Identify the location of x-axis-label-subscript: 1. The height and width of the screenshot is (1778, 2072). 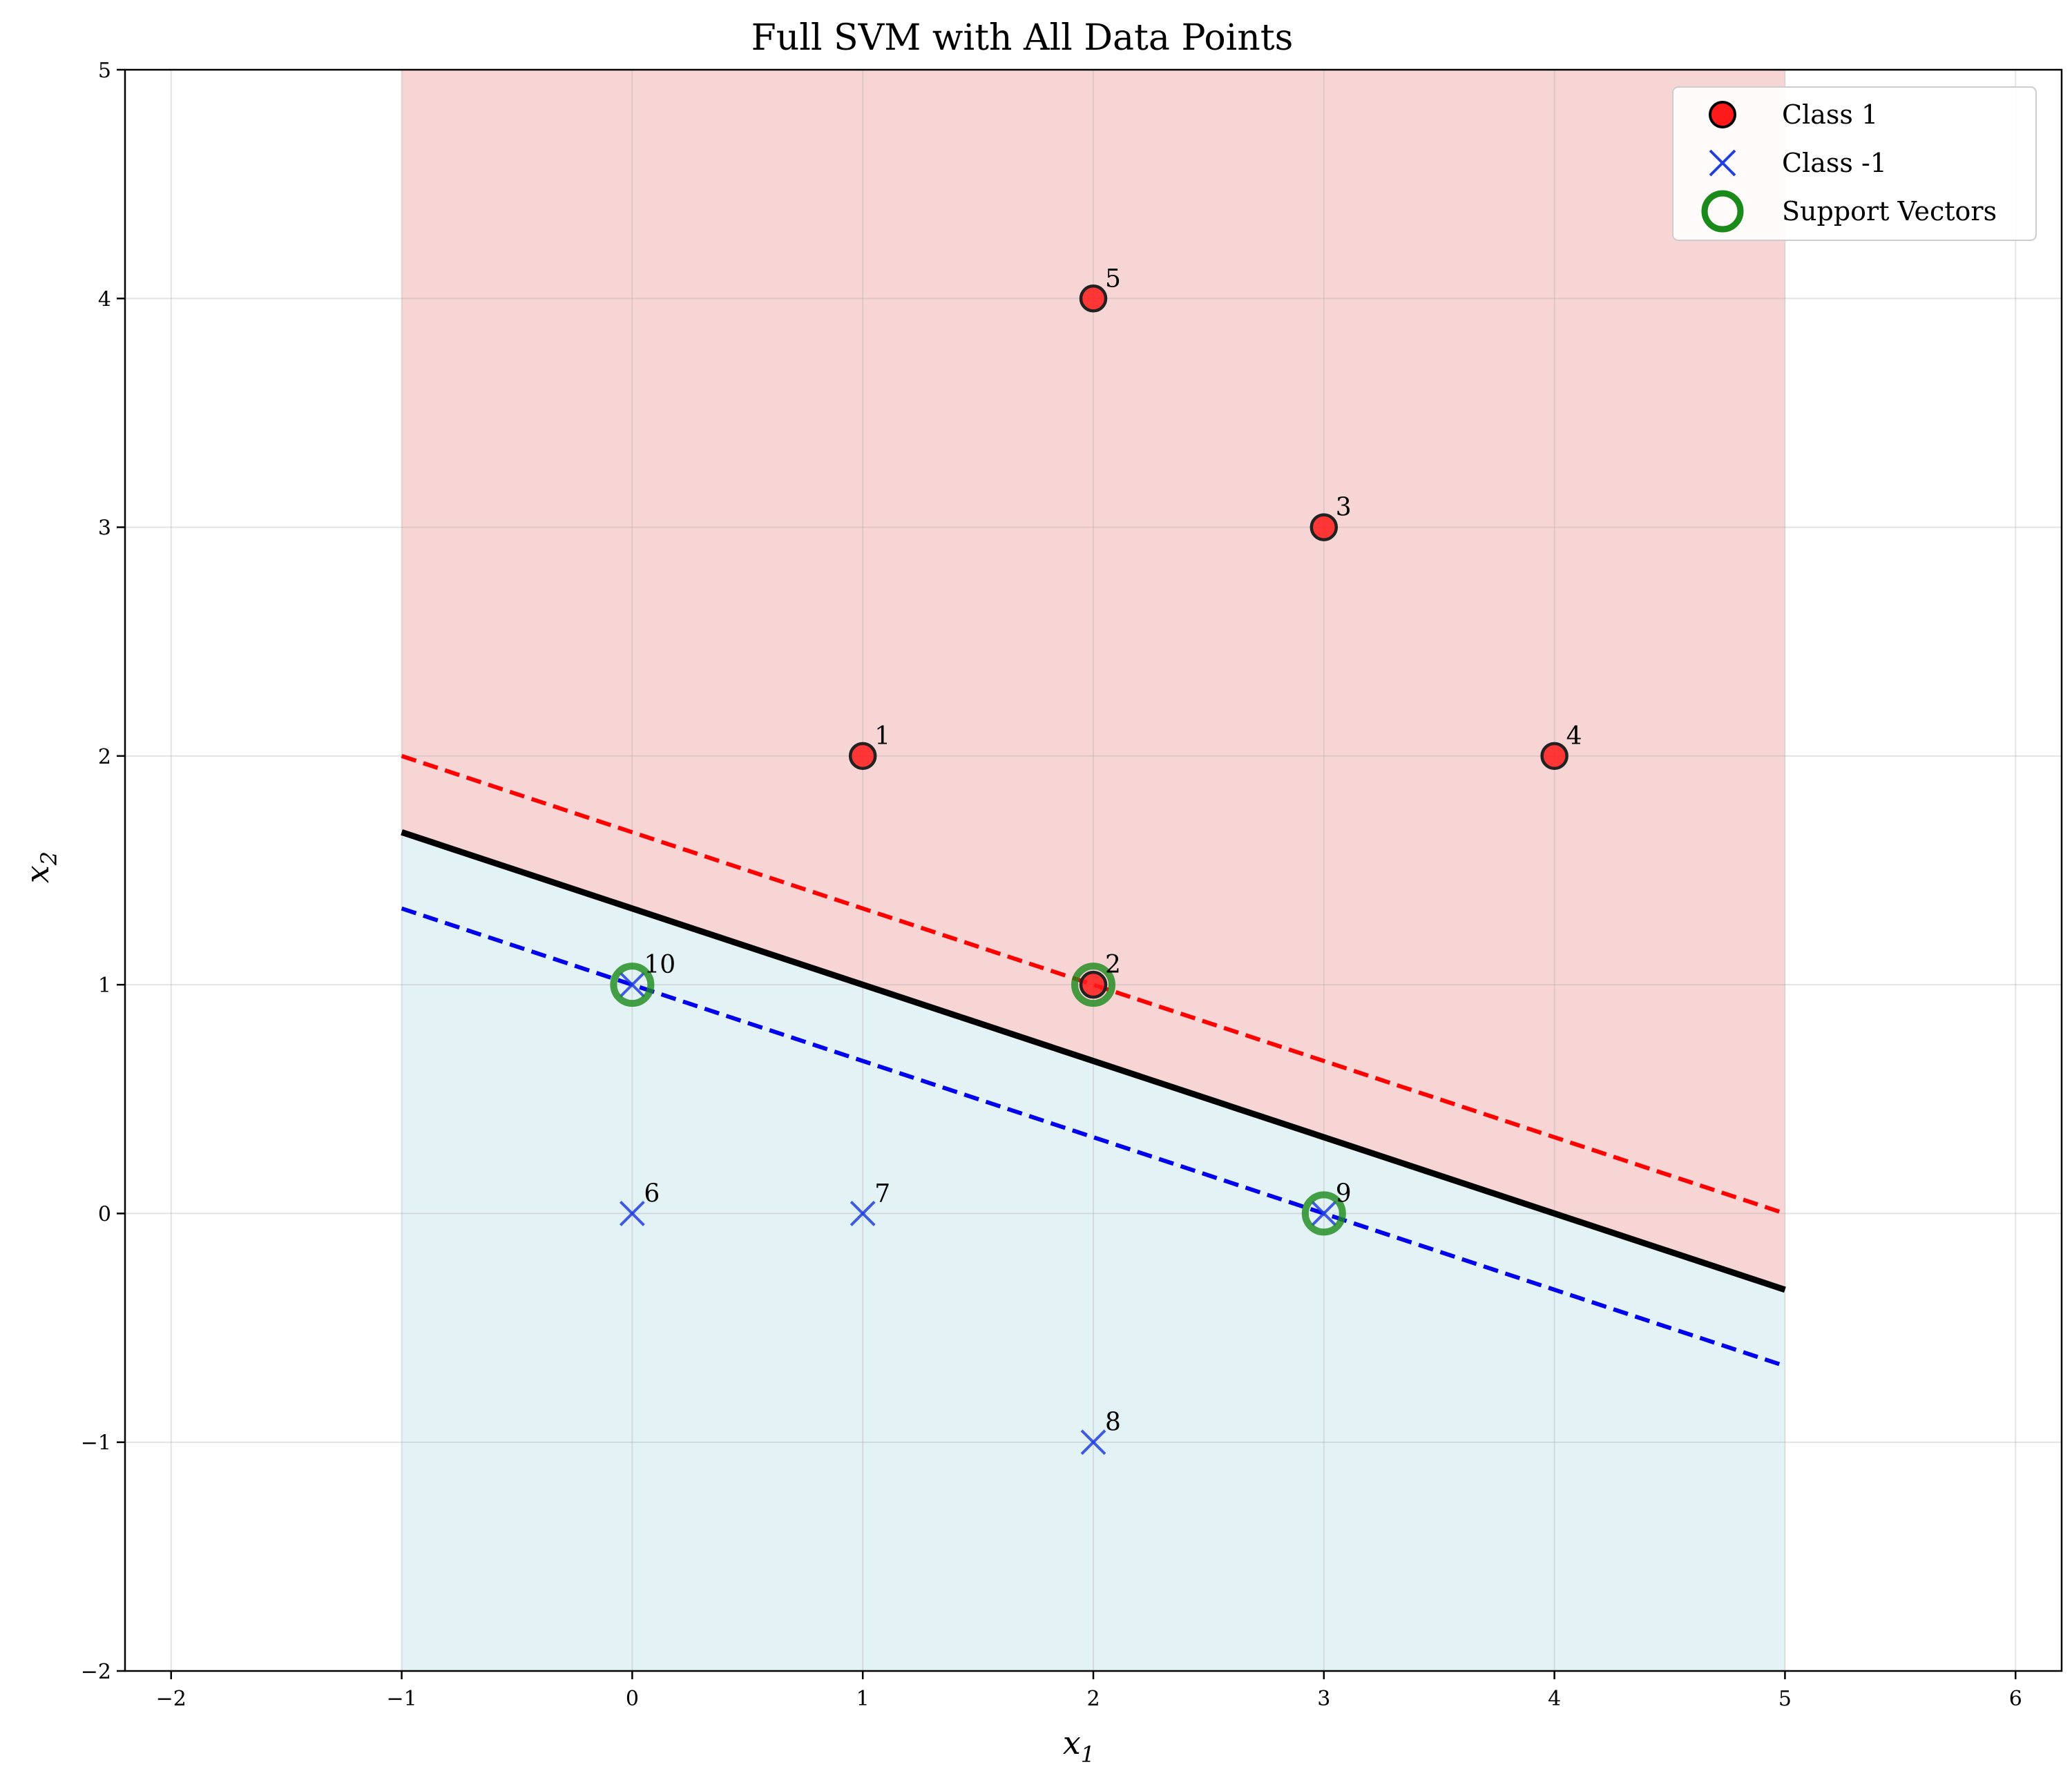
(1088, 1754).